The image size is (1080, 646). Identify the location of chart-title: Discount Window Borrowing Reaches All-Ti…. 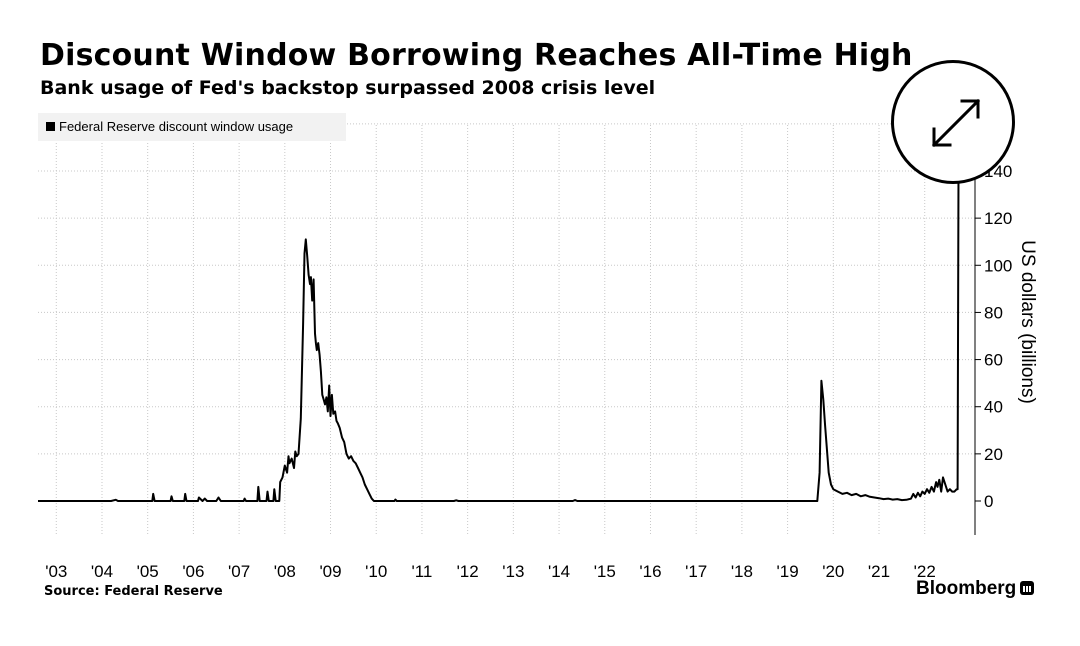
(476, 55).